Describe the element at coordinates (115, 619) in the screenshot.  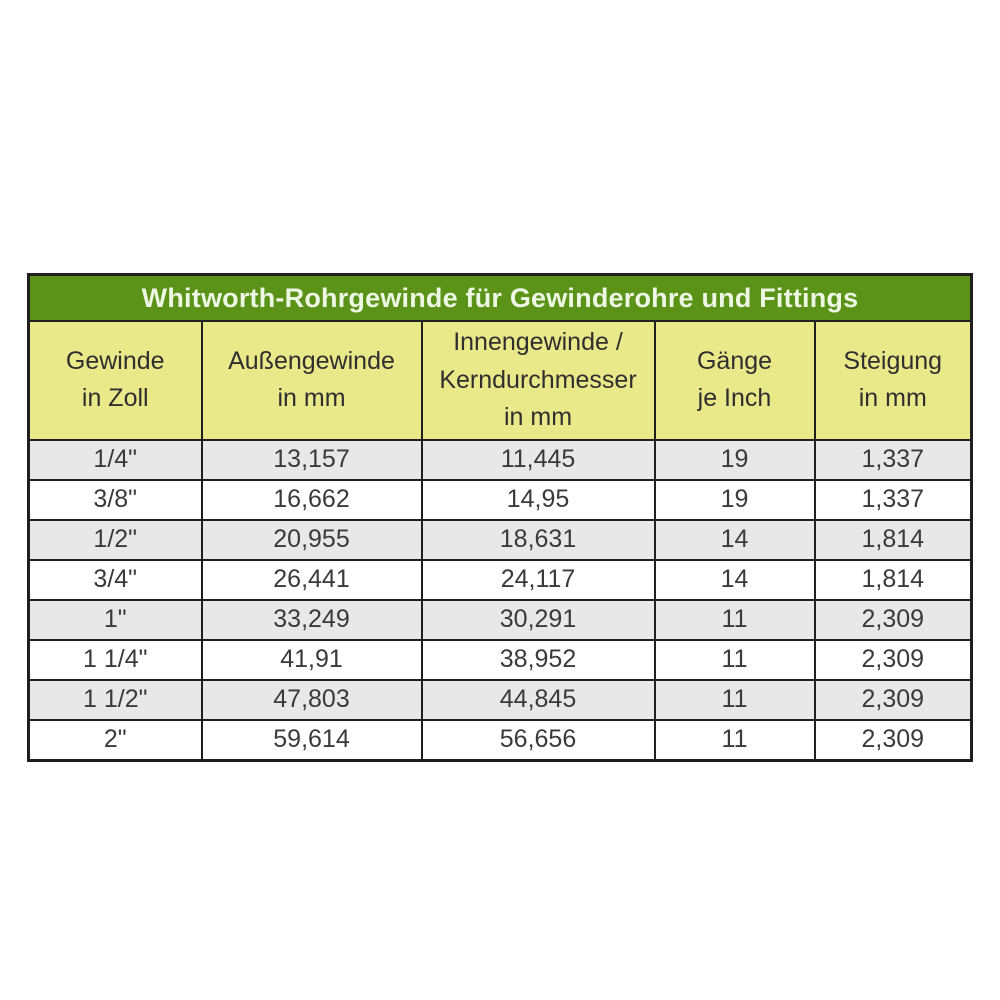
I see `table-cell: 1"` at that location.